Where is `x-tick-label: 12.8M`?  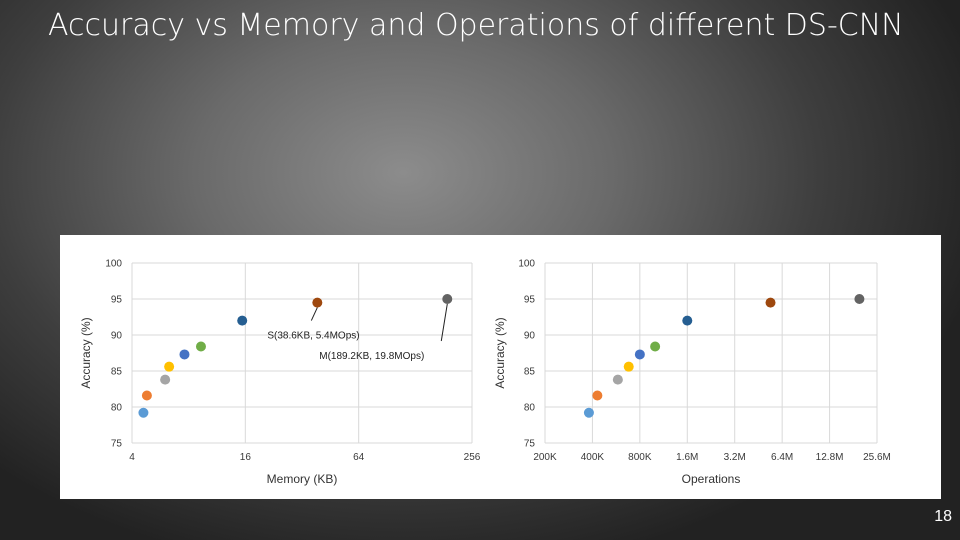 x-tick-label: 12.8M is located at coordinates (830, 457).